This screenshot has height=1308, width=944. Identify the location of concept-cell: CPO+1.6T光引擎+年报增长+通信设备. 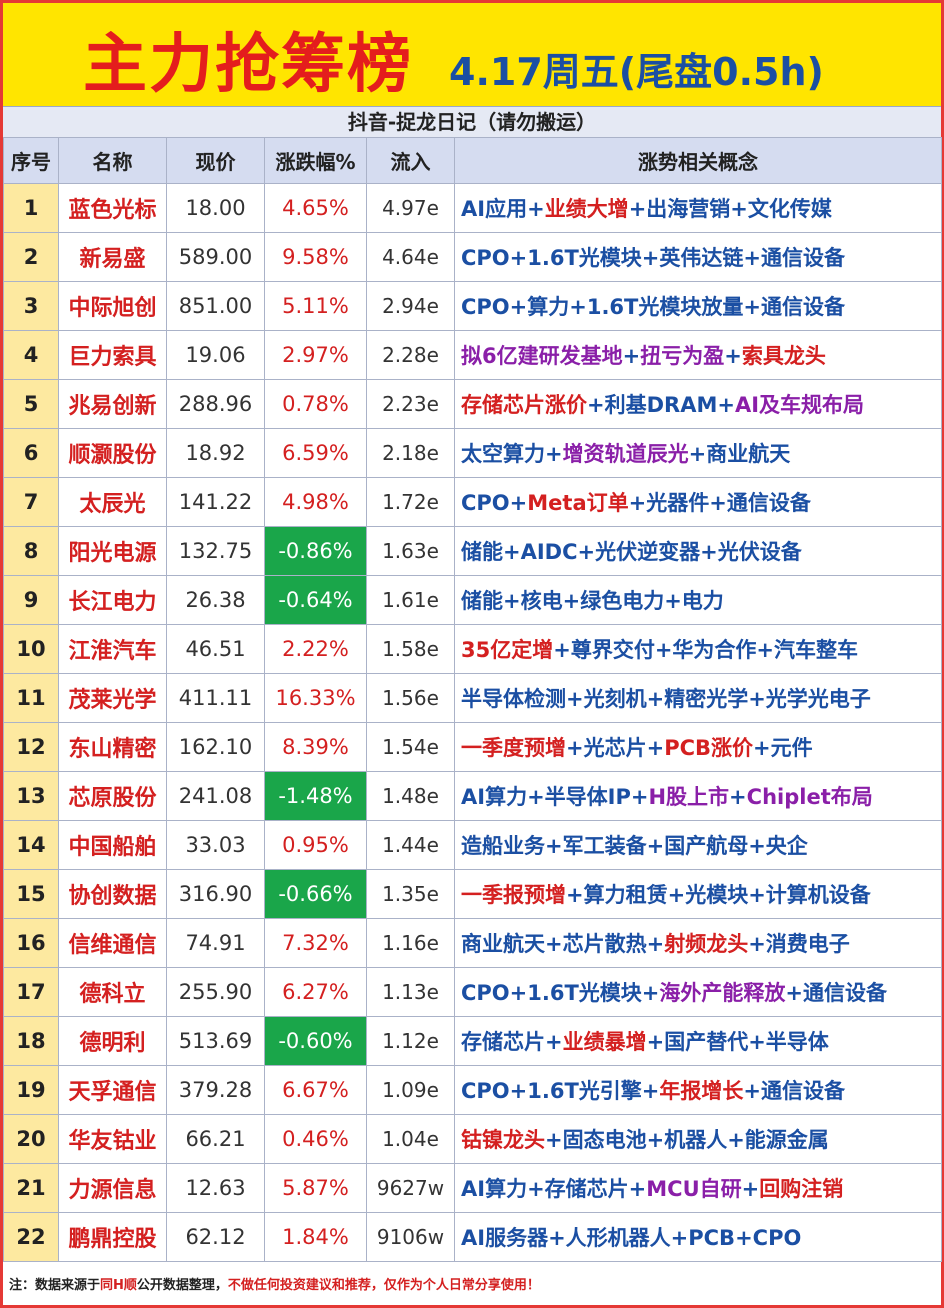
(698, 1090).